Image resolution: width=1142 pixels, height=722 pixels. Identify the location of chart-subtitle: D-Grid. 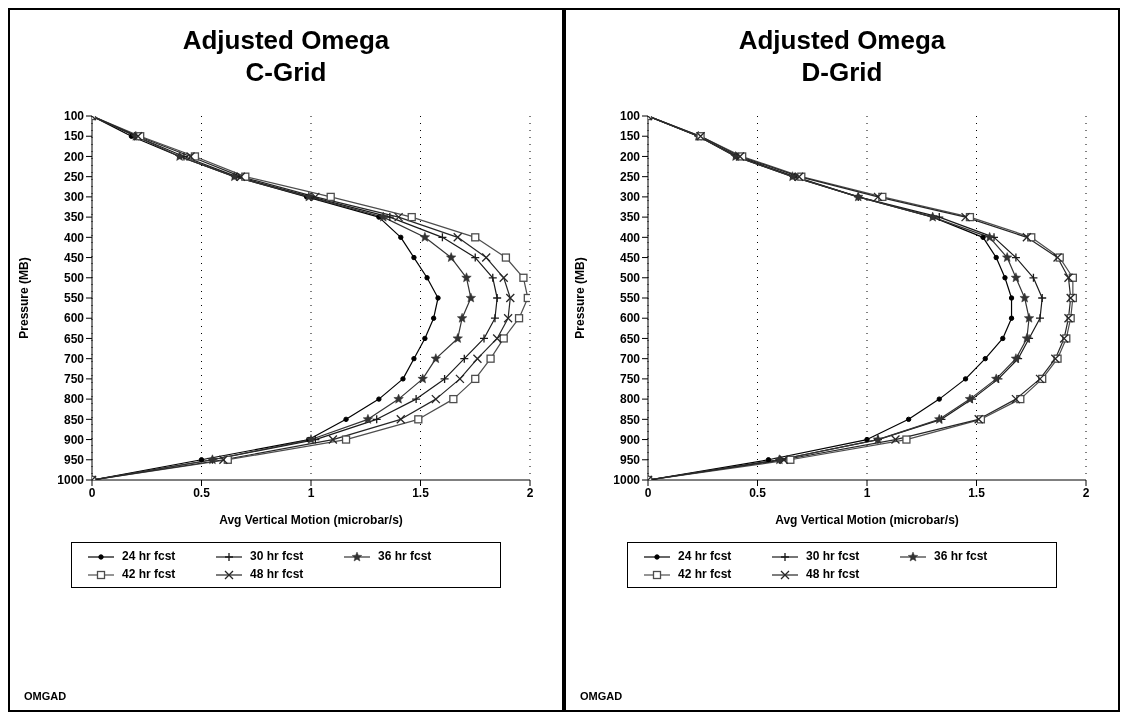
(842, 72).